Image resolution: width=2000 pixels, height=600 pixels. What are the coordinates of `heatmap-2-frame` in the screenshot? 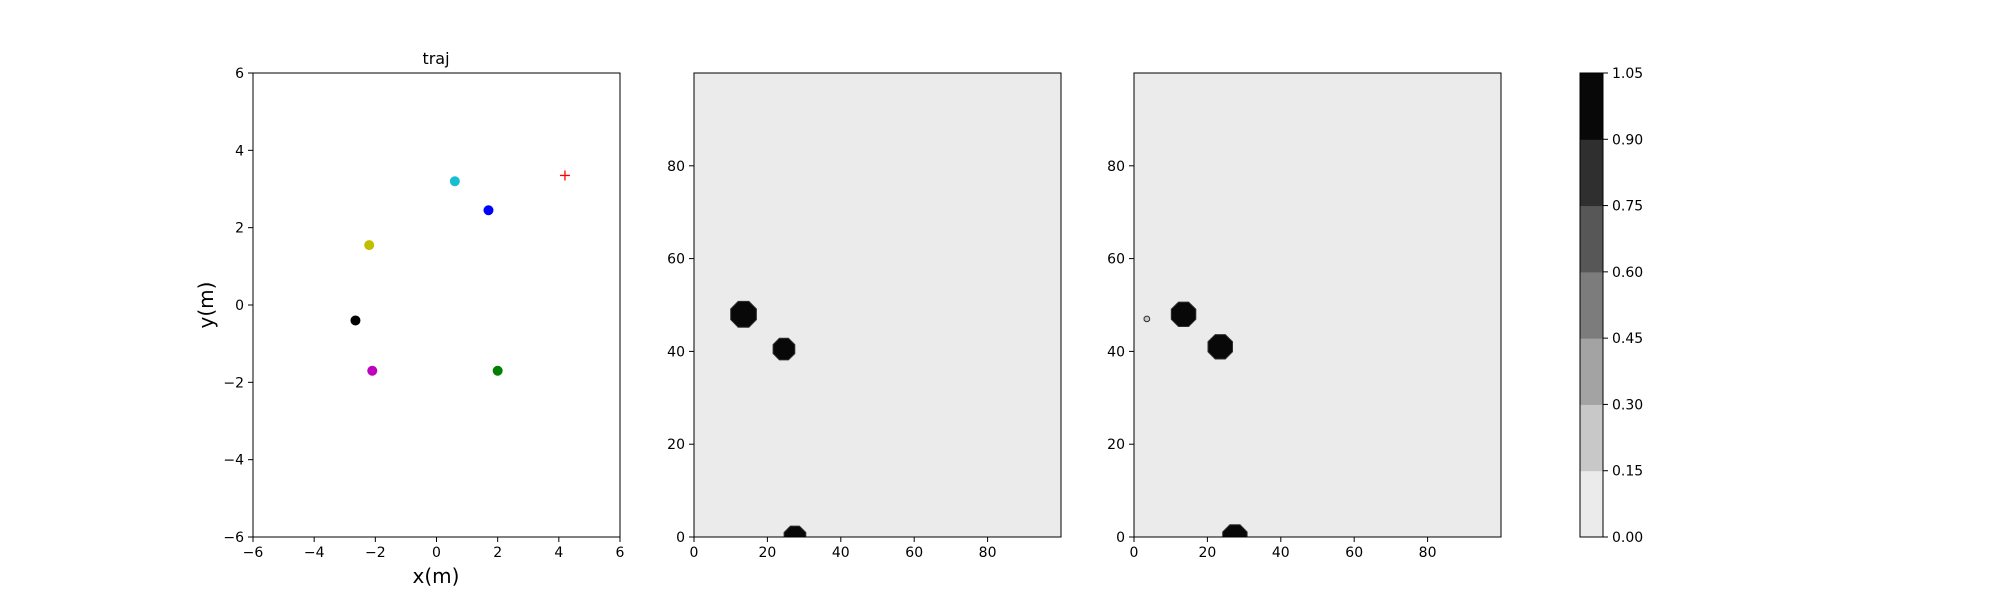 It's located at (1317, 305).